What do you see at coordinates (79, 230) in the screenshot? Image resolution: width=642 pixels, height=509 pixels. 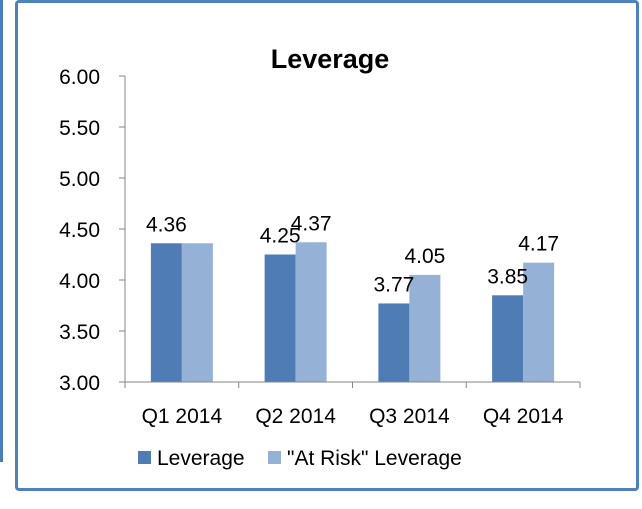 I see `y-tick-label: 4.50` at bounding box center [79, 230].